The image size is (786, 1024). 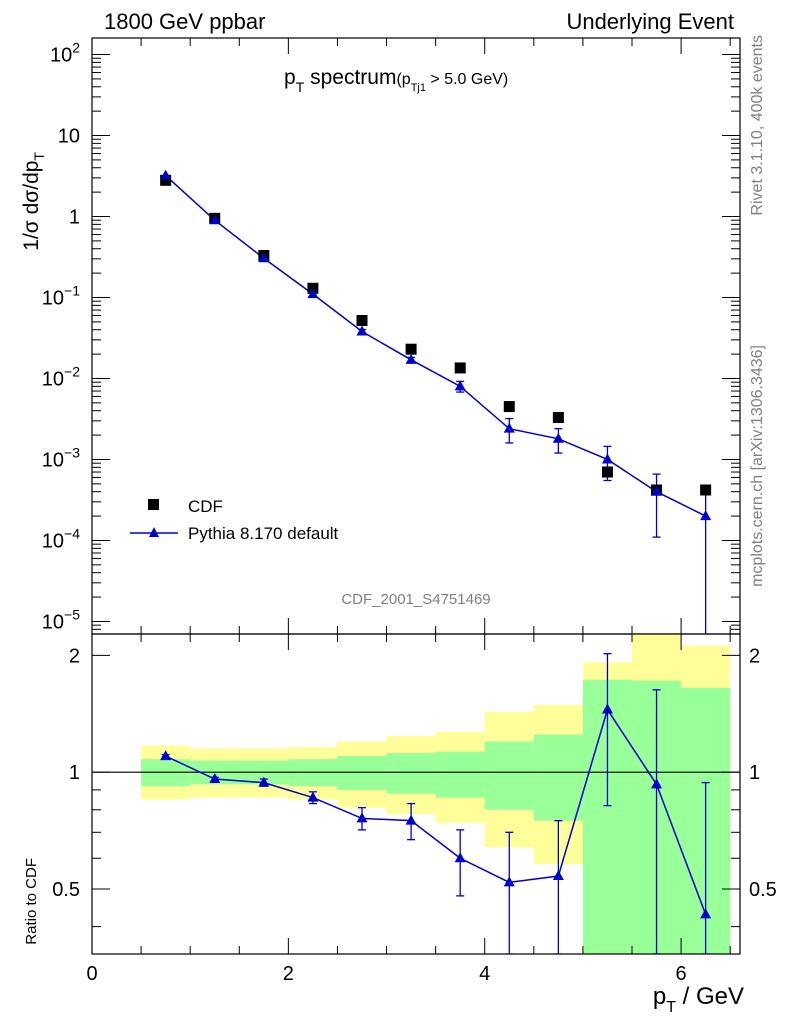 I want to click on x-tick-label: 2, so click(x=288, y=974).